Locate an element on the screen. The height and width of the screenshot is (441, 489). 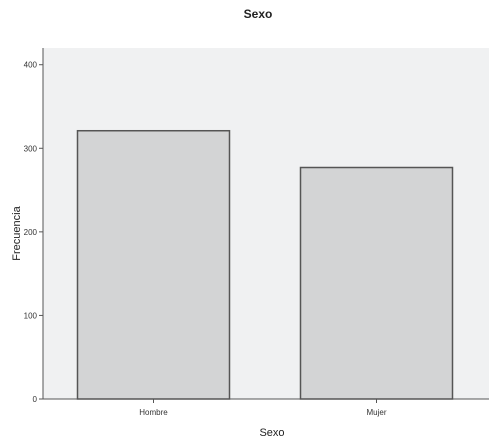
y-ticks-group: 0 100 200 300 400 is located at coordinates (33, 232).